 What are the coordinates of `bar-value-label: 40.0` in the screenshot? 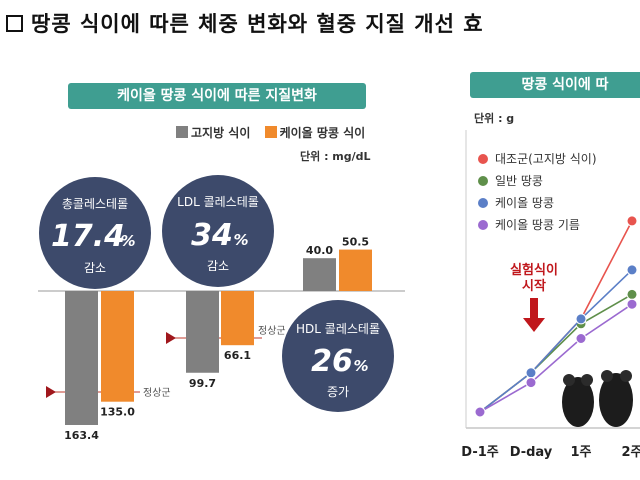 It's located at (319, 250).